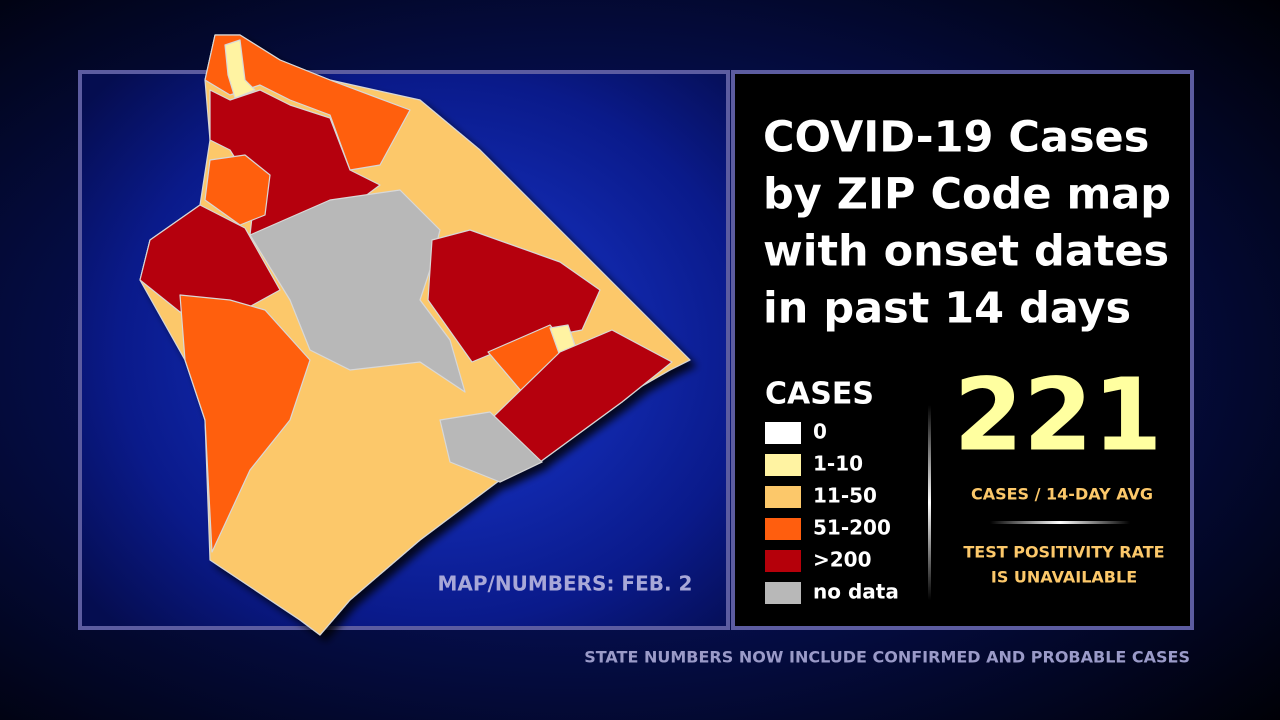 This screenshot has height=720, width=1280. I want to click on legend: 0 1-10 11-50 51-200 >200 no data, so click(832, 512).